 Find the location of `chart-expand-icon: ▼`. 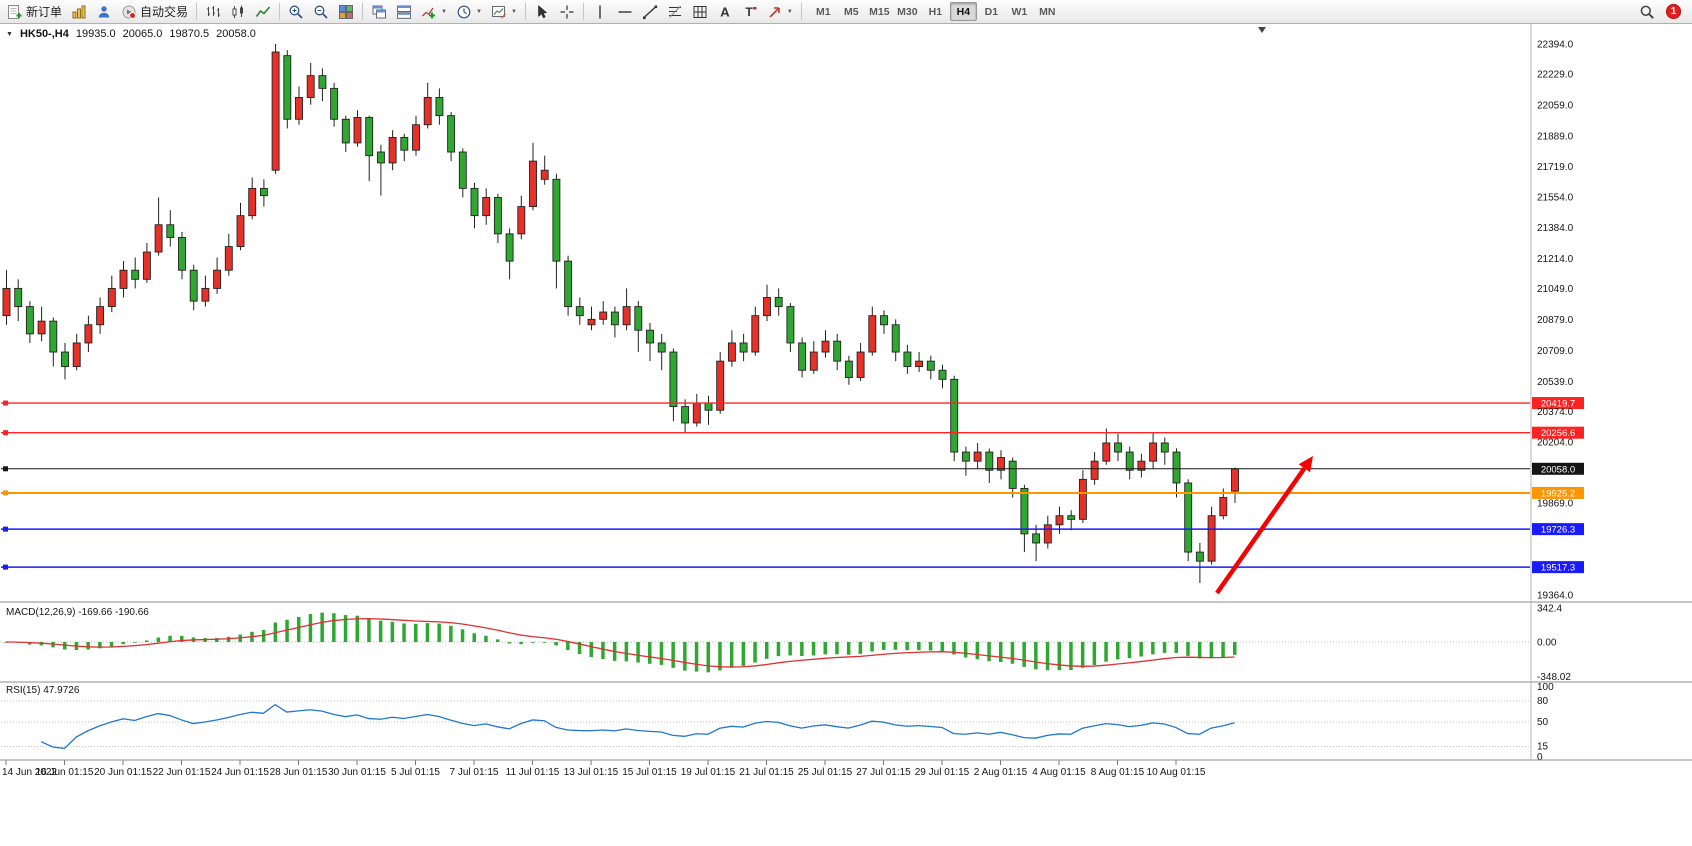

chart-expand-icon: ▼ is located at coordinates (9, 34).